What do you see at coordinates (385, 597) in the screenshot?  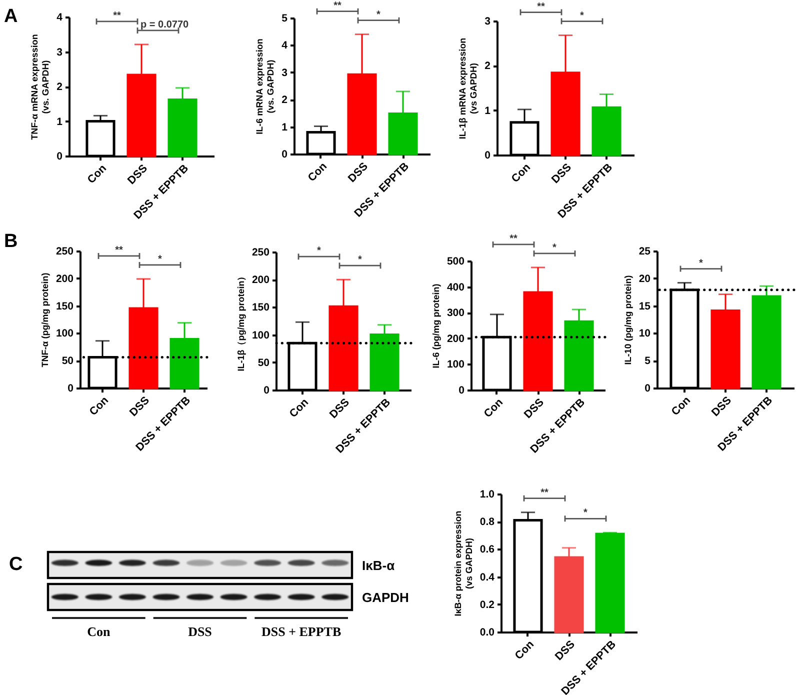 I see `category-label: GAPDH` at bounding box center [385, 597].